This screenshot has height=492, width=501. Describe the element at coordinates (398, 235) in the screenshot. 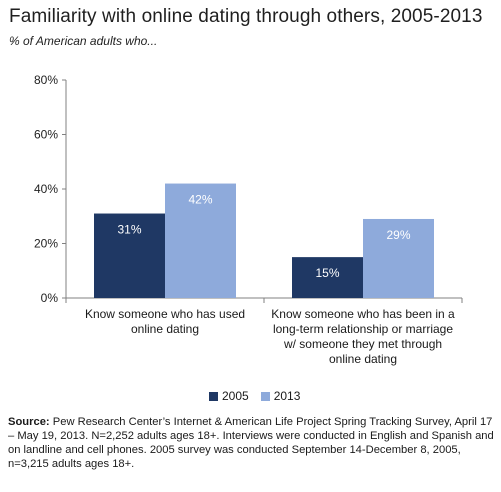

I see `data-label-2013-cat2: 29%` at that location.